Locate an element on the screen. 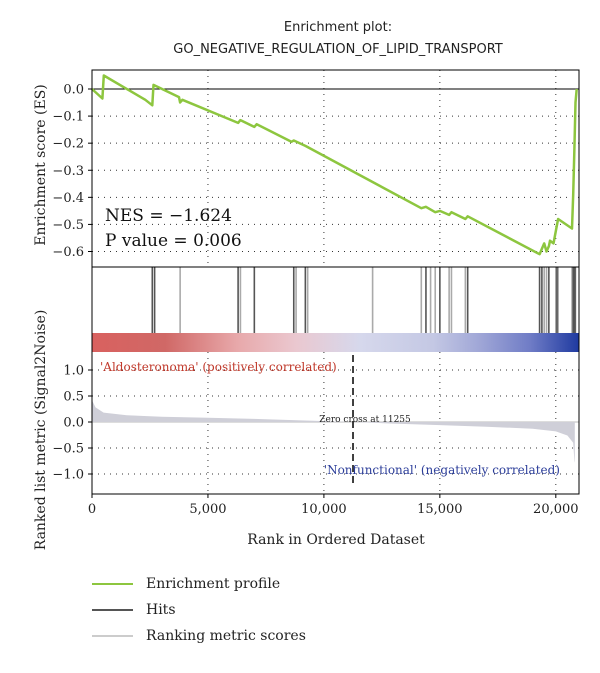  hits-track is located at coordinates (364, 300).